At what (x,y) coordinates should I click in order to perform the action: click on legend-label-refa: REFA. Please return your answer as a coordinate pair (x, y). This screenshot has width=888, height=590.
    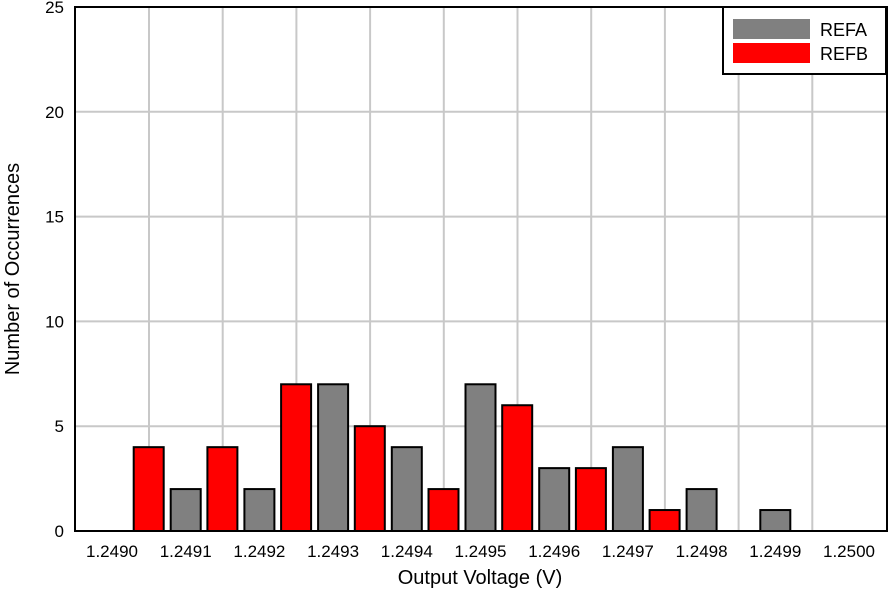
    Looking at the image, I should click on (843, 30).